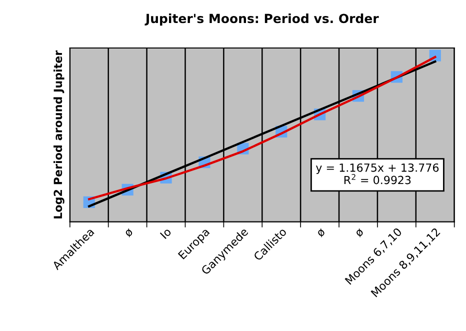 The image size is (466, 331). What do you see at coordinates (261, 19) in the screenshot?
I see `chart-title: Jupiter's Moons: Period vs. Order` at bounding box center [261, 19].